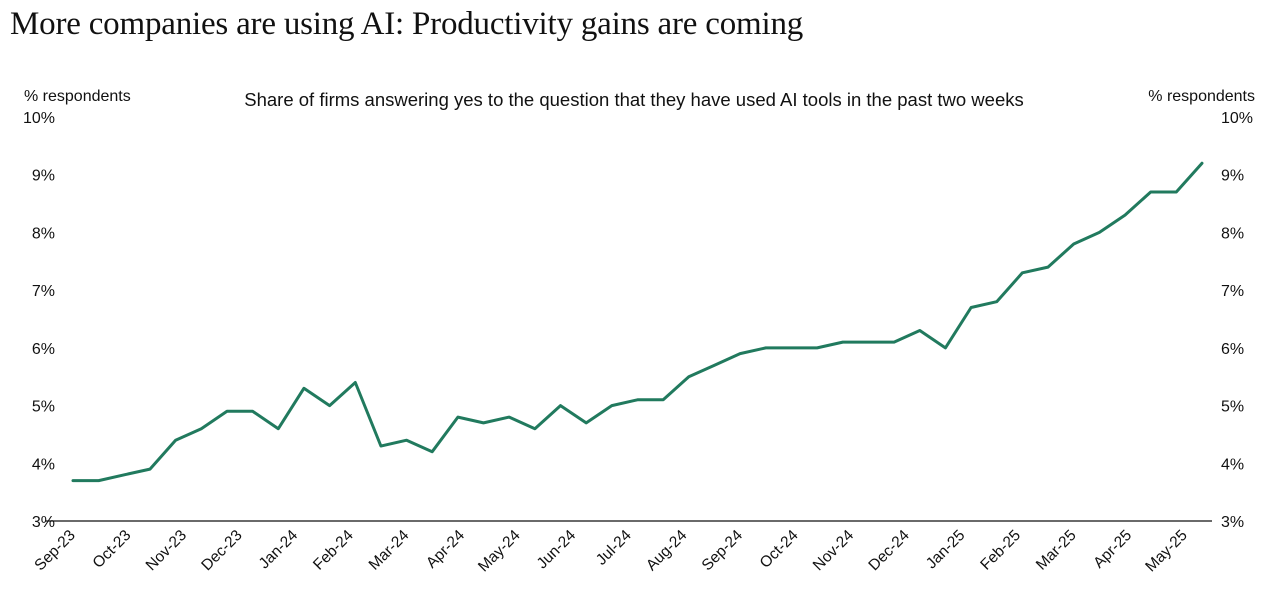 The height and width of the screenshot is (606, 1266). What do you see at coordinates (1237, 320) in the screenshot?
I see `y-axis-right: 3% 4% 5% 6% 7% 8% 9% 10%` at bounding box center [1237, 320].